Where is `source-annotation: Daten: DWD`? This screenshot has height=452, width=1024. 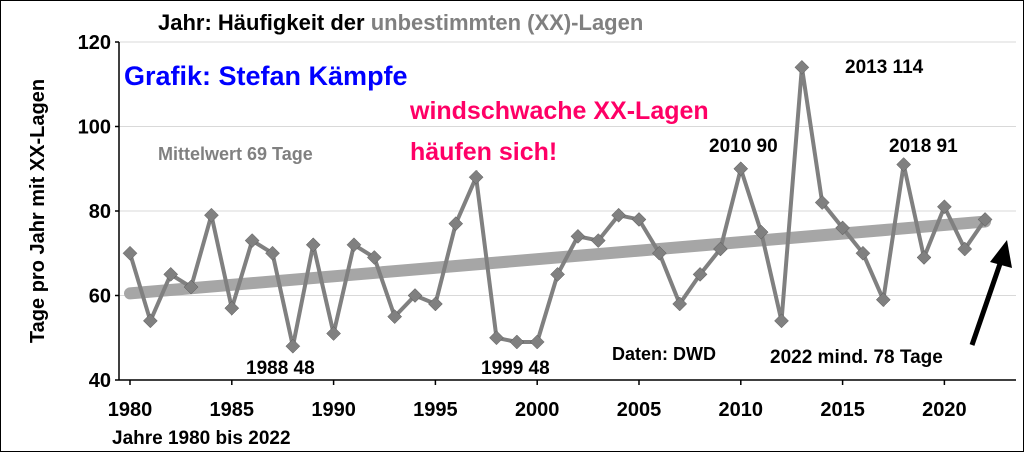 source-annotation: Daten: DWD is located at coordinates (664, 354).